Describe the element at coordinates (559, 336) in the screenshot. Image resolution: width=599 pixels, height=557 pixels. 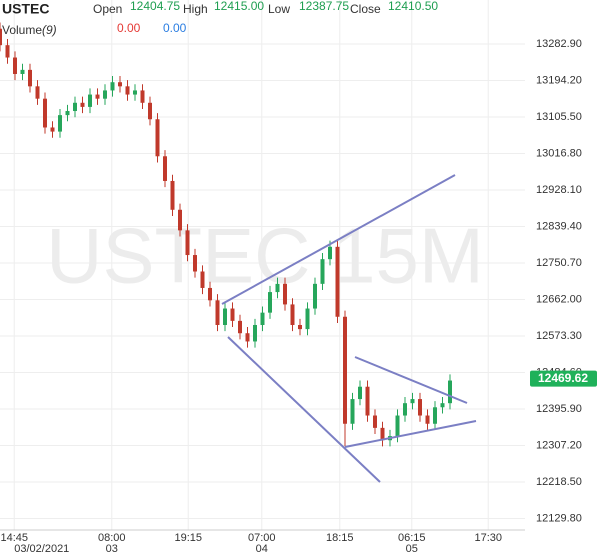
I see `y-tick-label: 12573.30` at that location.